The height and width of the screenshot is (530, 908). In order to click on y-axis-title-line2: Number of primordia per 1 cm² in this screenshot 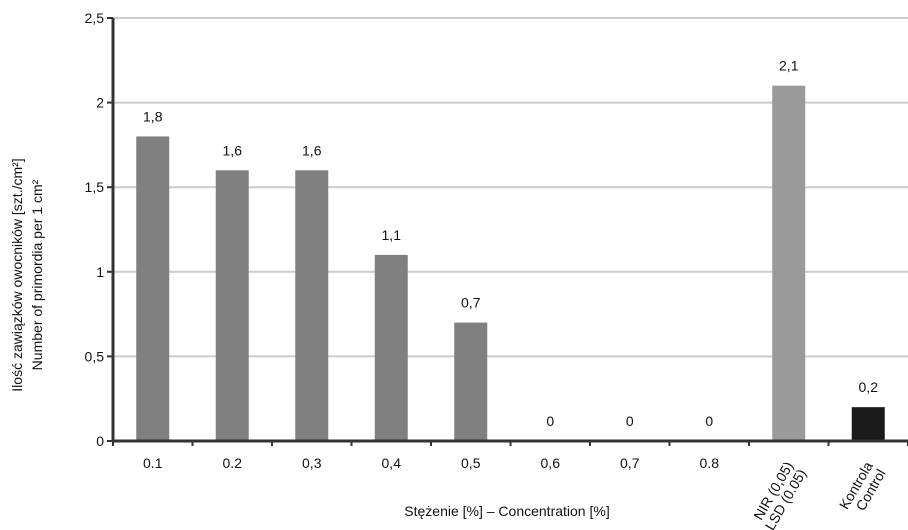, I will do `click(37, 274)`.